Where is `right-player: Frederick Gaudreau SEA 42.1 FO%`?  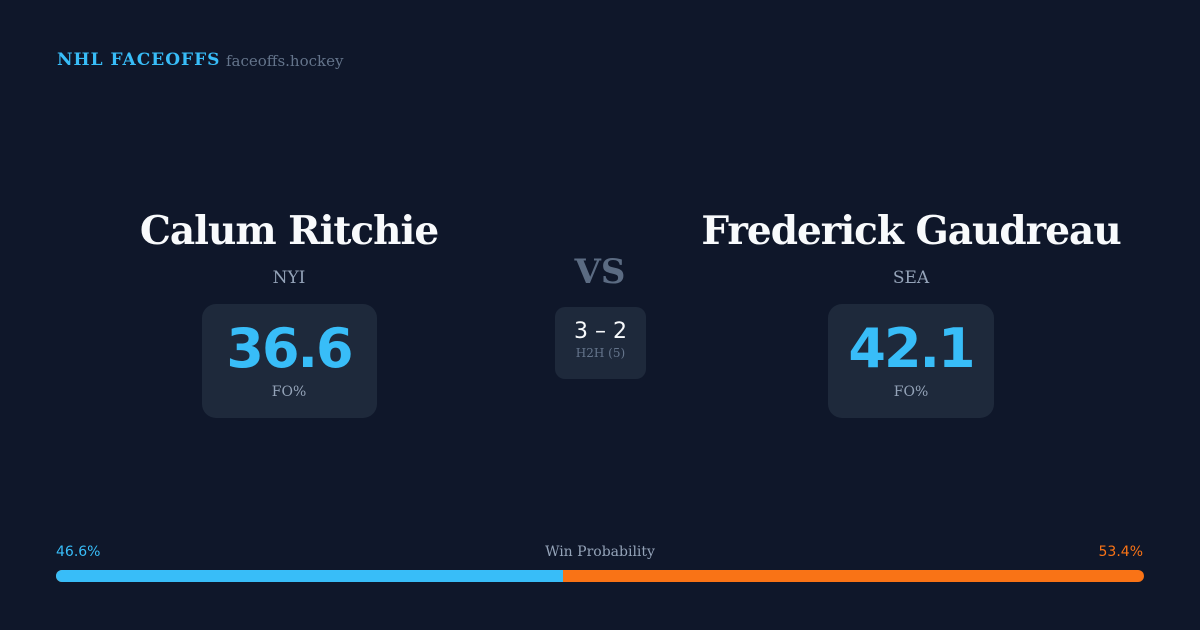
right-player: Frederick Gaudreau SEA 42.1 FO% is located at coordinates (911, 313).